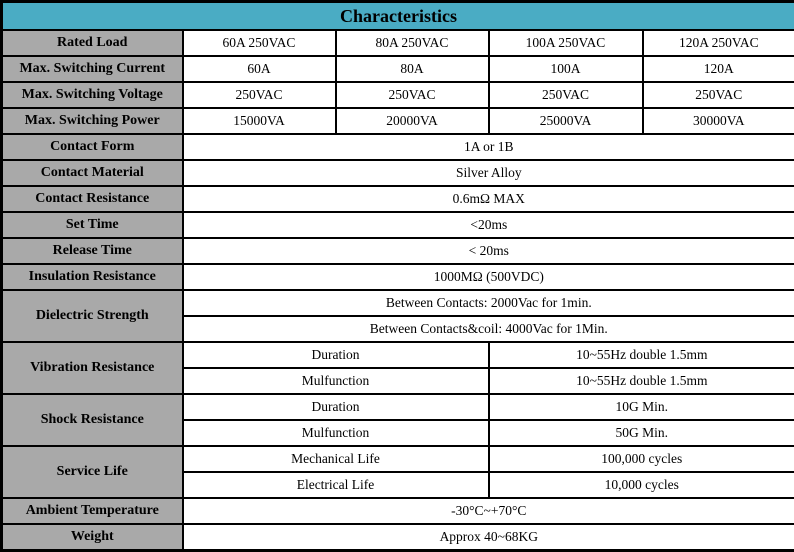 Image resolution: width=794 pixels, height=552 pixels. Describe the element at coordinates (336, 433) in the screenshot. I see `shock-mulfunction-label: Mulfunction` at that location.